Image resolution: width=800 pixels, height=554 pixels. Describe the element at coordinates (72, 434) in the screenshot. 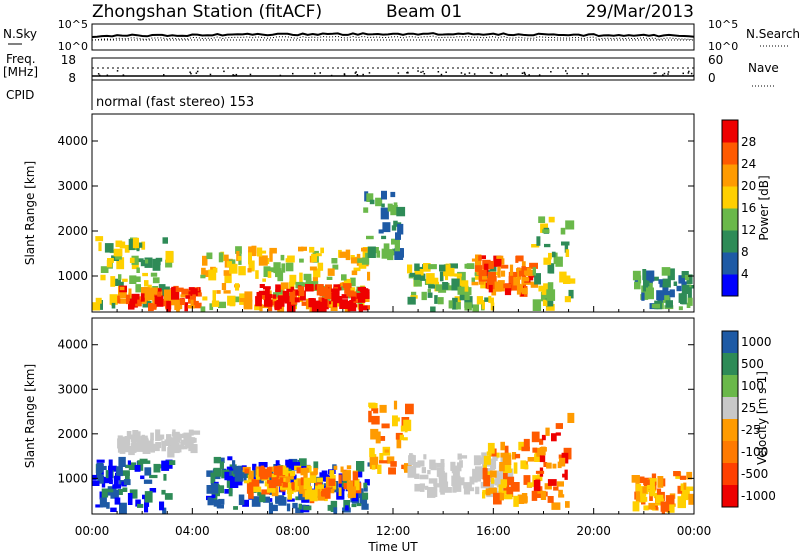

I see `y-tick-label: 2000` at that location.